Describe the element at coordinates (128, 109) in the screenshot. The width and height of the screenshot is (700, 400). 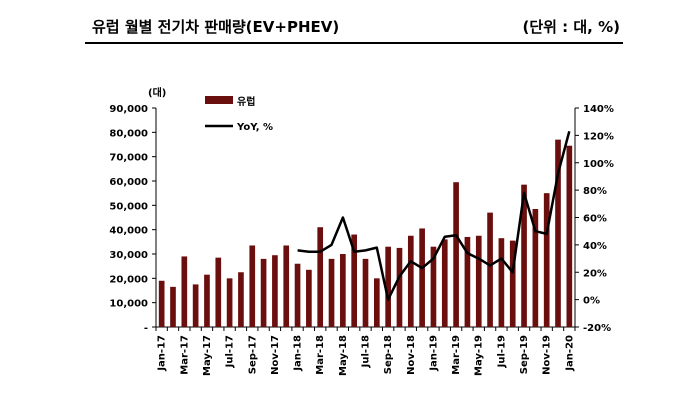
I see `y-tick-label: 90,000` at that location.